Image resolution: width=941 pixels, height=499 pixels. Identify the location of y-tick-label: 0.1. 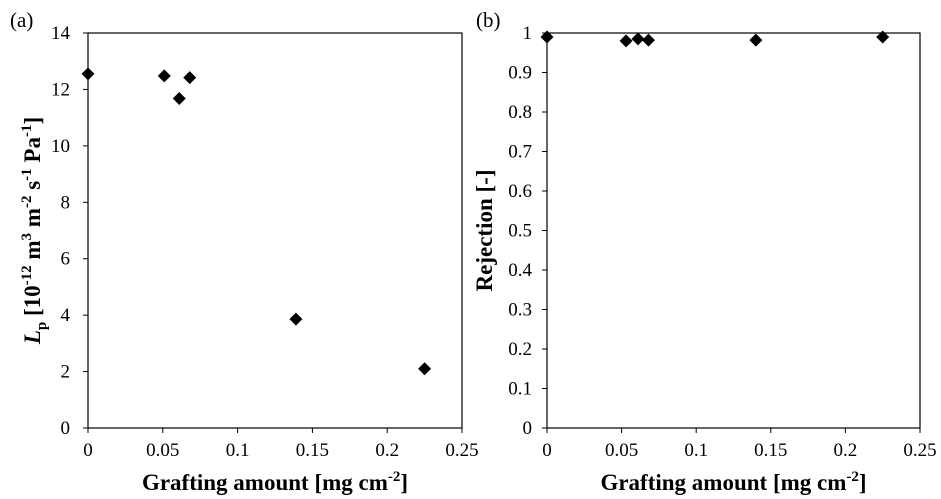
(520, 389).